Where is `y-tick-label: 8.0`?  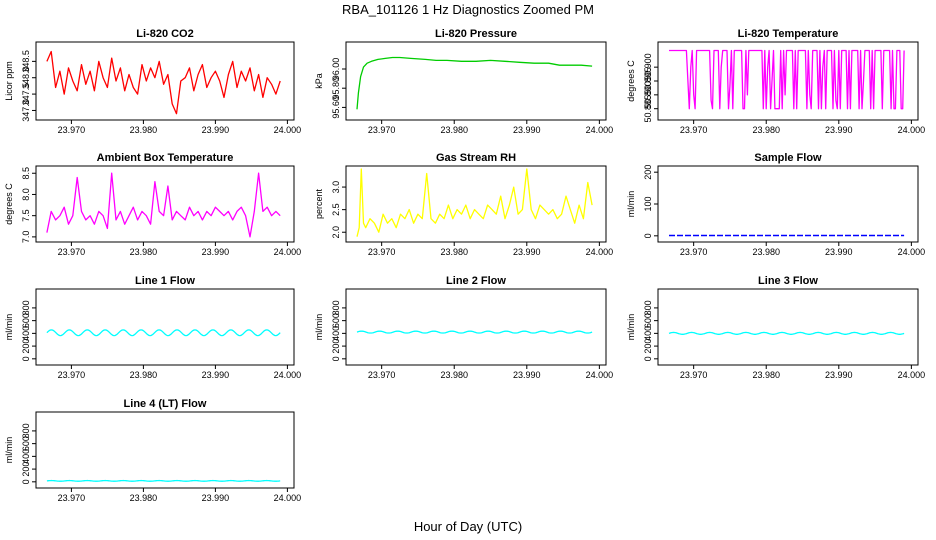 y-tick-label: 8.0 is located at coordinates (26, 194).